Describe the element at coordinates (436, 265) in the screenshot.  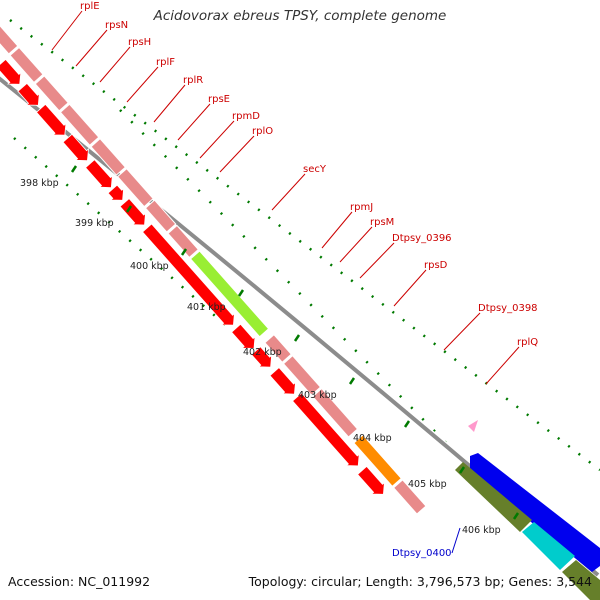
I see `gene-label-rpsD: rpsD` at that location.